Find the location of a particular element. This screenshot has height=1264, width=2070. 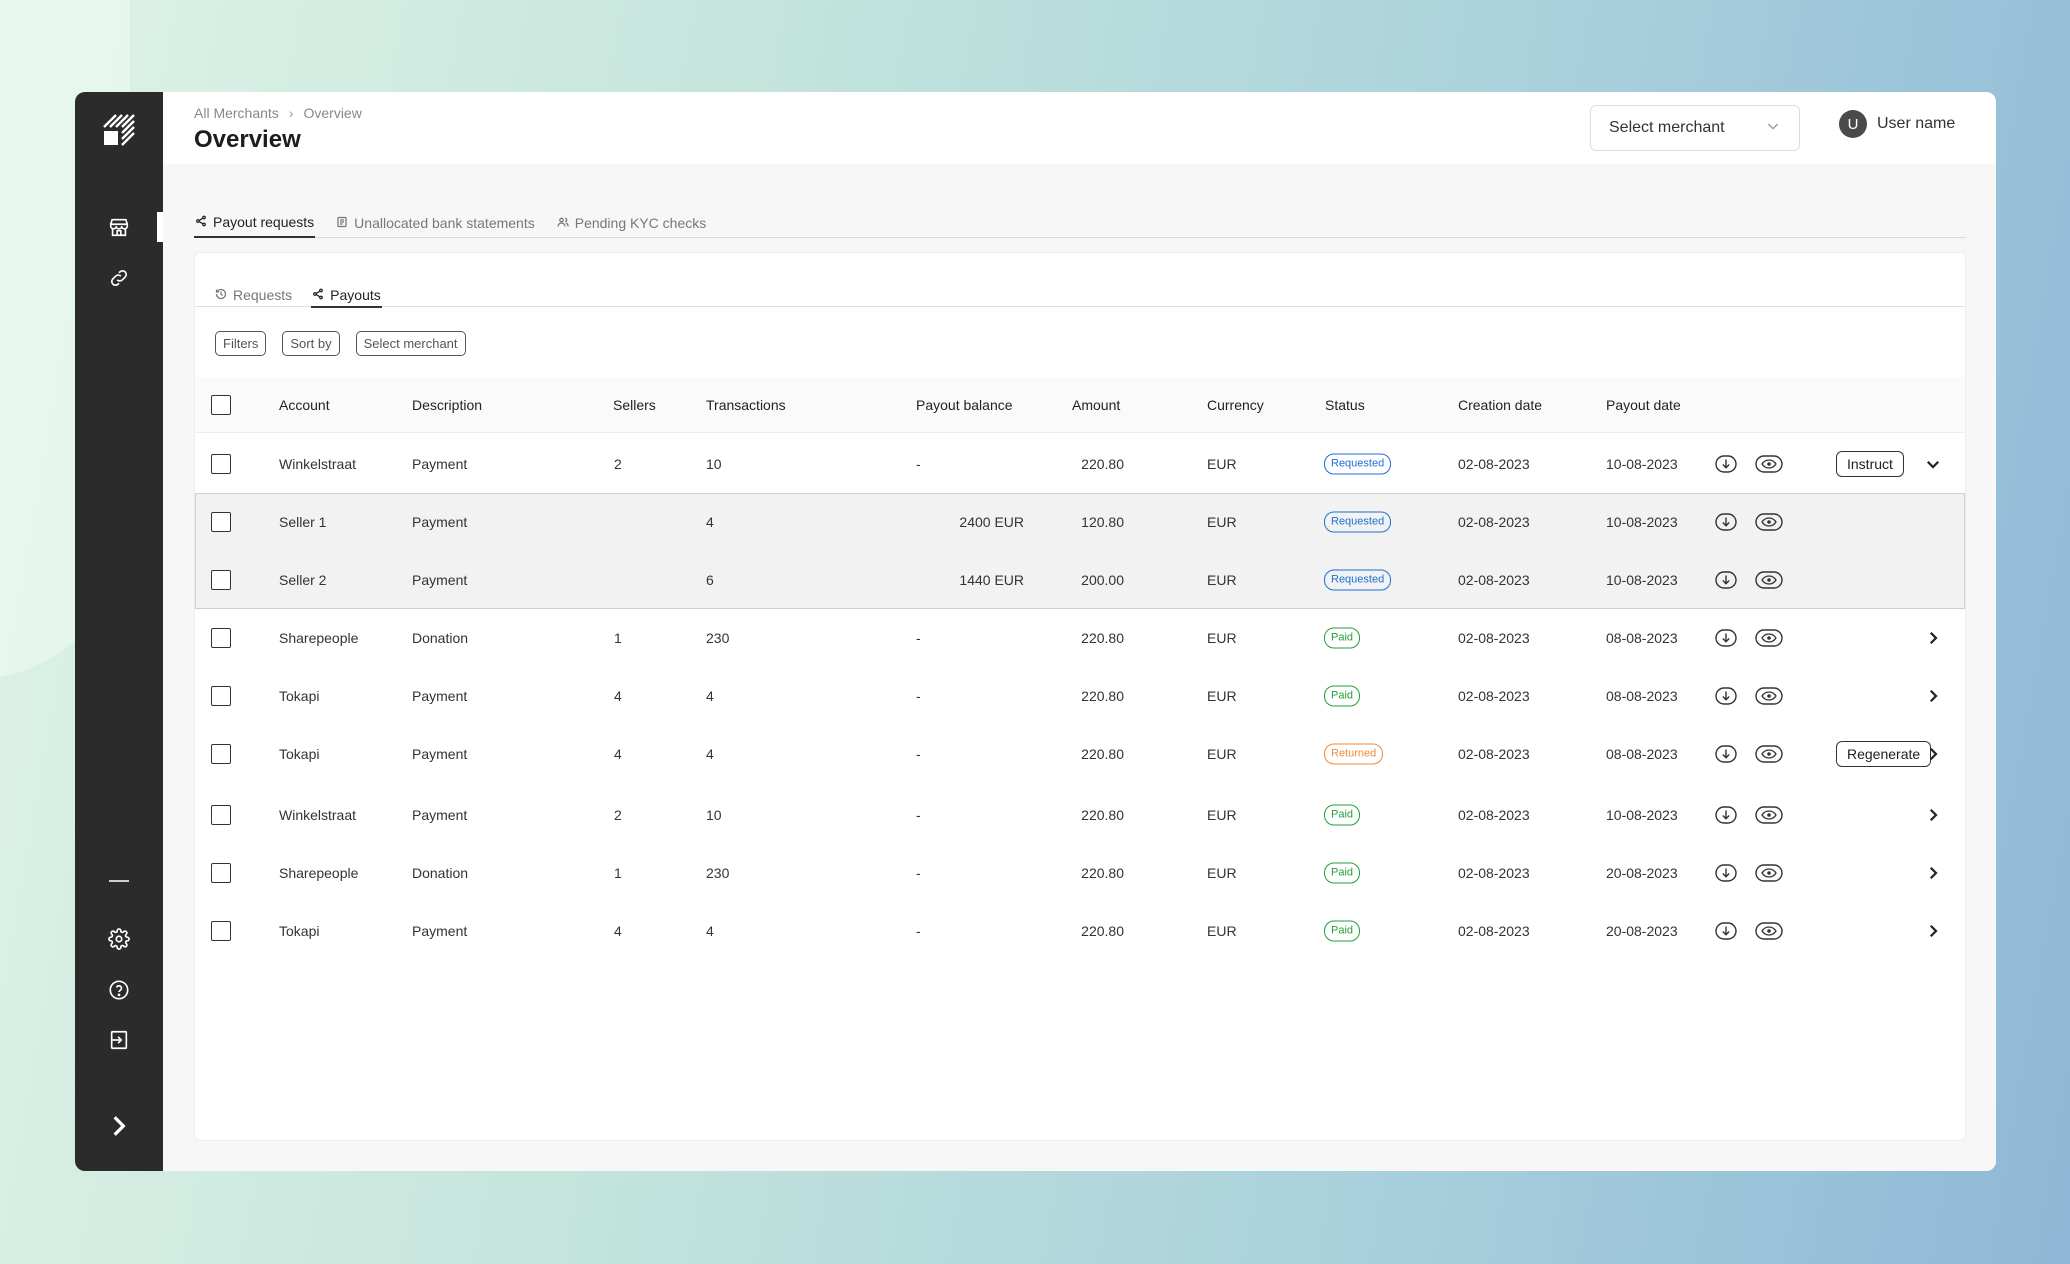

status-badge: Requested is located at coordinates (1358, 522).